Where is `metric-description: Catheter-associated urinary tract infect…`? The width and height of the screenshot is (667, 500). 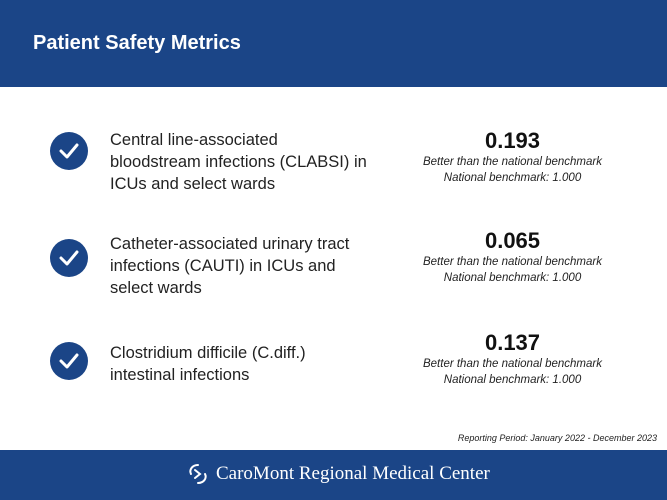 metric-description: Catheter-associated urinary tract infect… is located at coordinates (230, 266).